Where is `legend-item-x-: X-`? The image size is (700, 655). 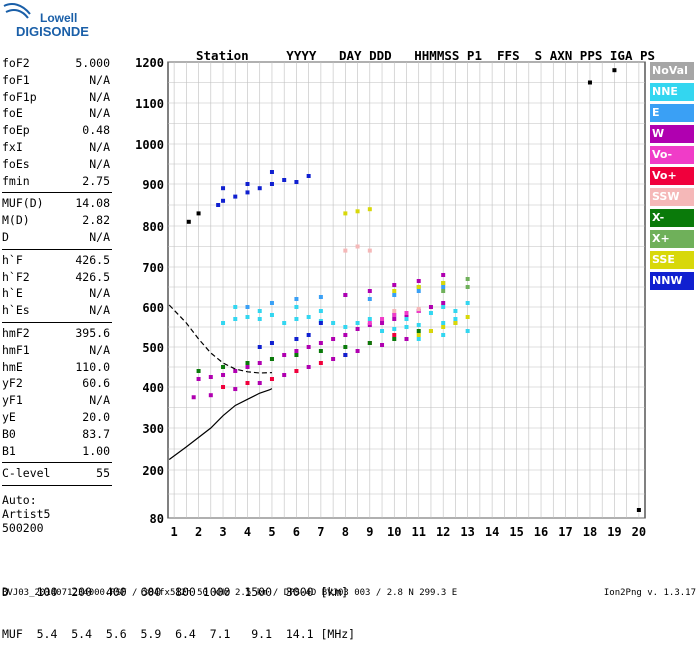 legend-item-x-: X- is located at coordinates (672, 218).